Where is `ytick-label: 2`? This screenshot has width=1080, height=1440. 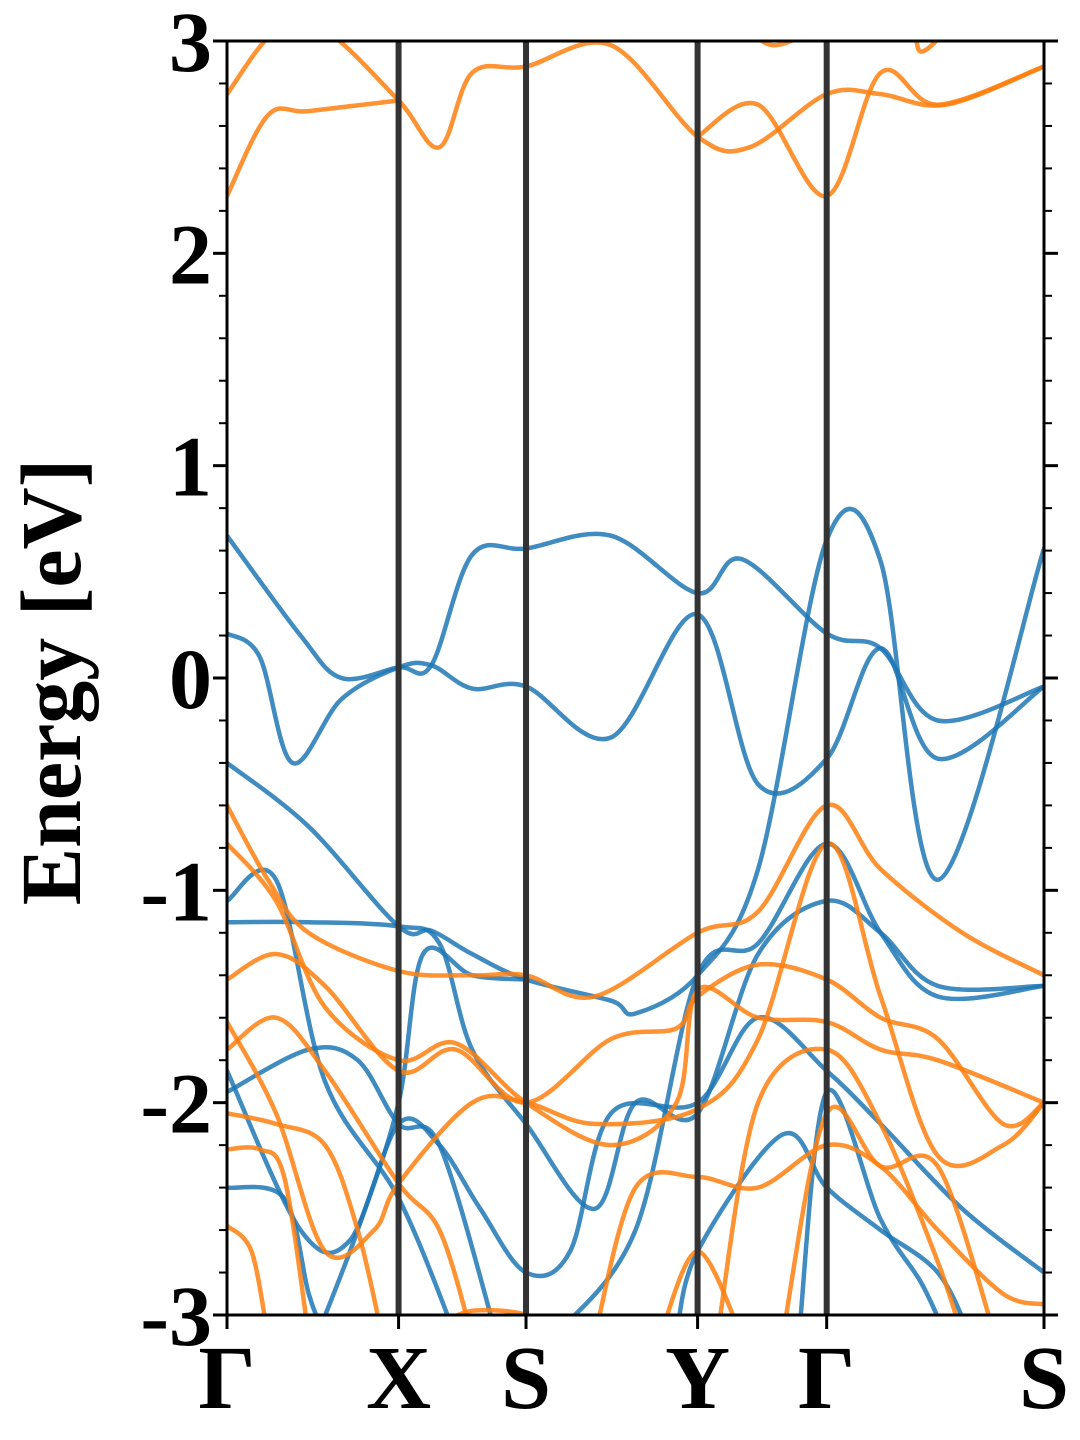
ytick-label: 2 is located at coordinates (190, 254).